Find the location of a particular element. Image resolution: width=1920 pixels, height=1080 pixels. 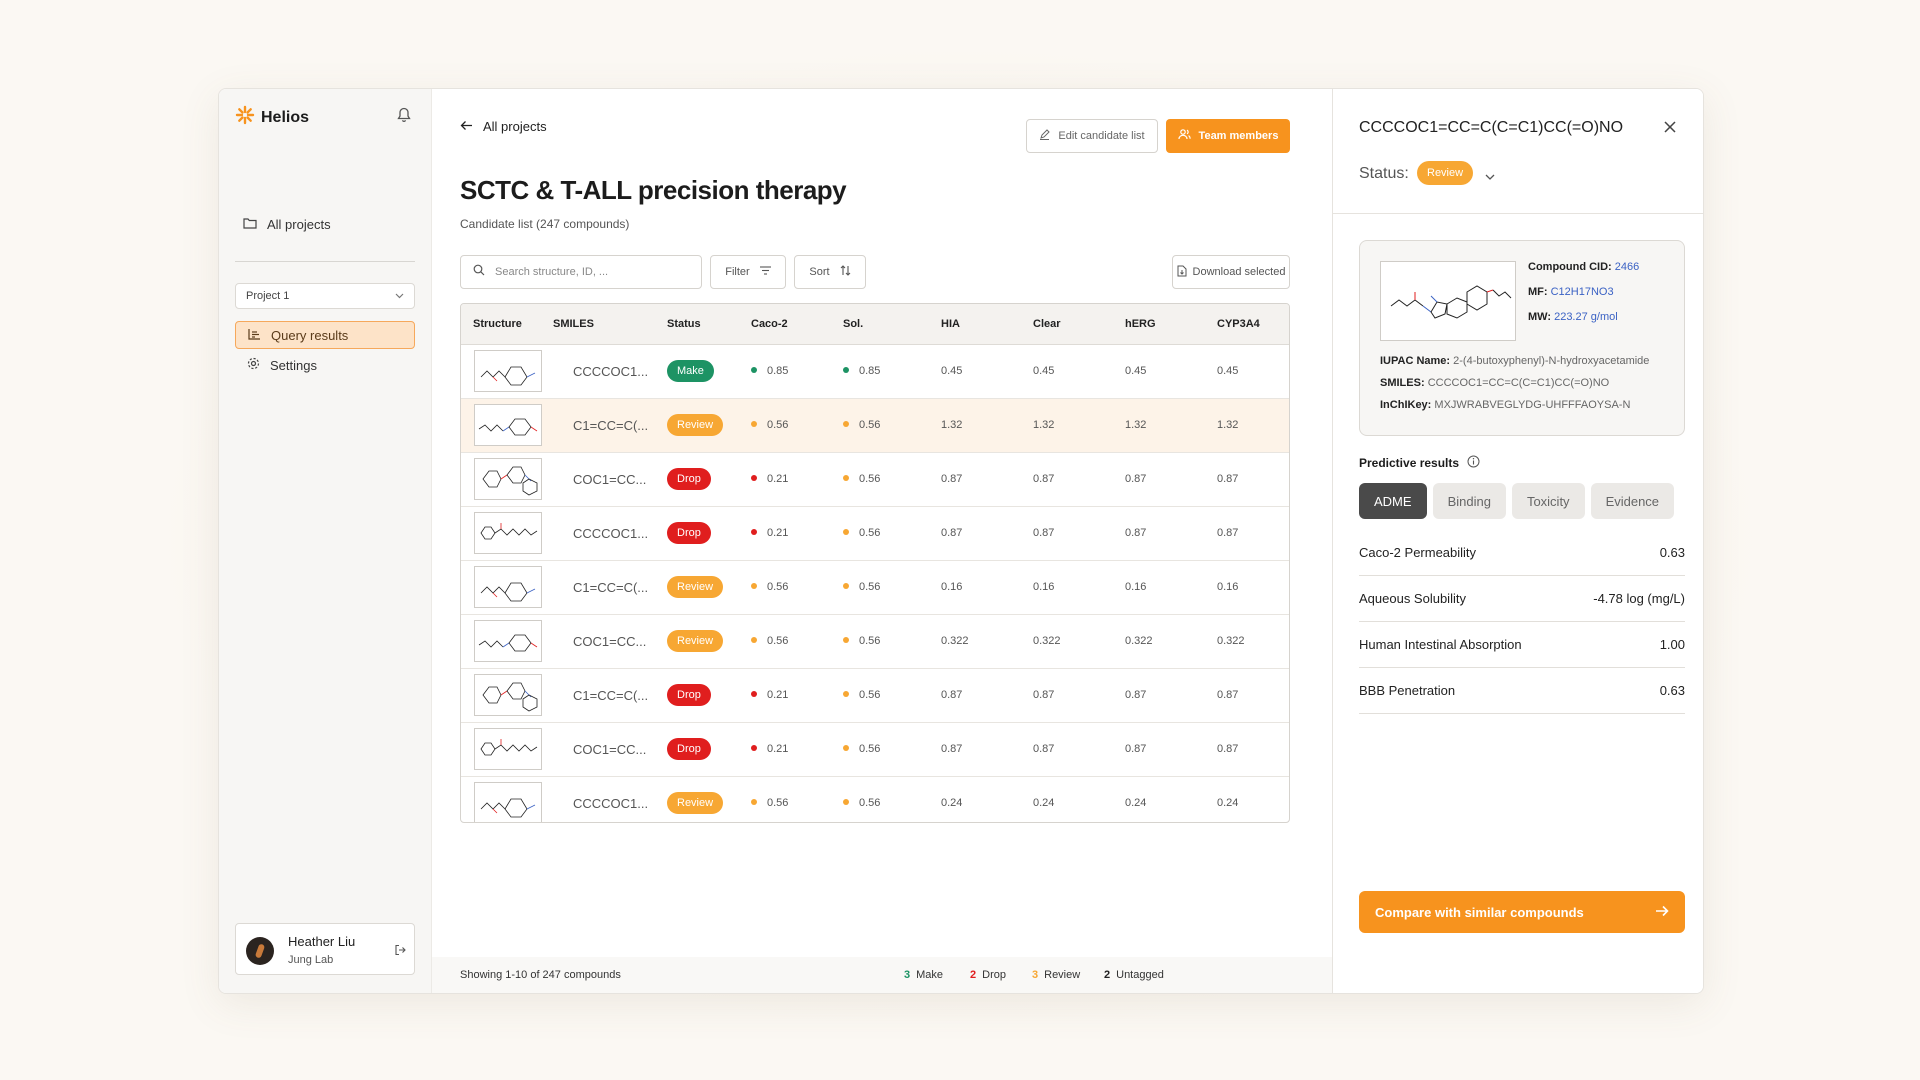

column-header: CYP3A4 is located at coordinates (1238, 324).